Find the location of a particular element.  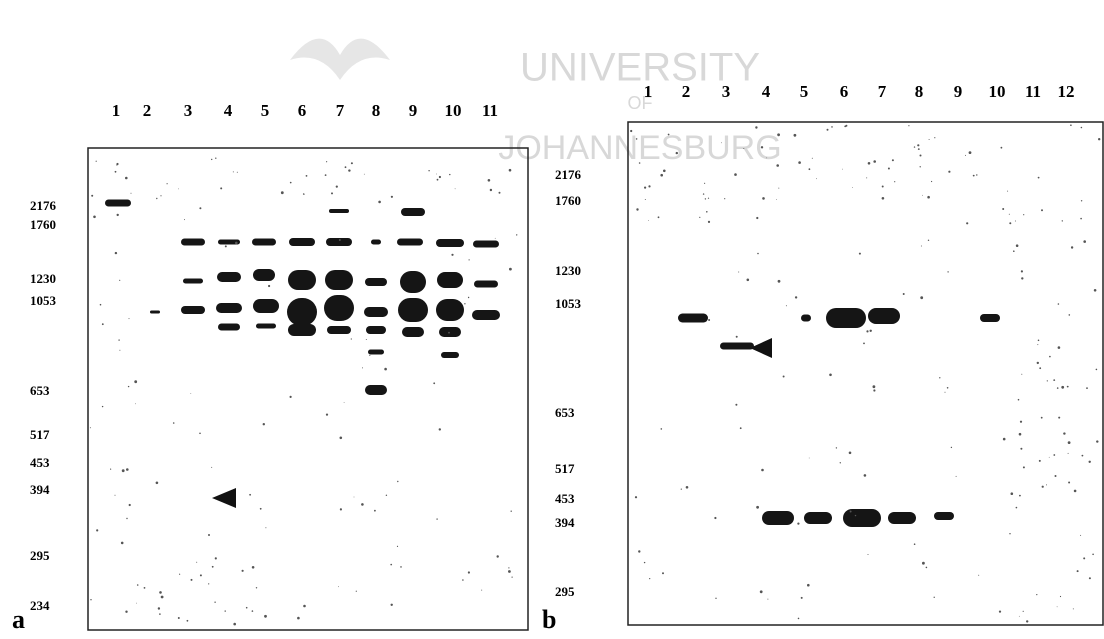

lane-label: 8 is located at coordinates (376, 110).